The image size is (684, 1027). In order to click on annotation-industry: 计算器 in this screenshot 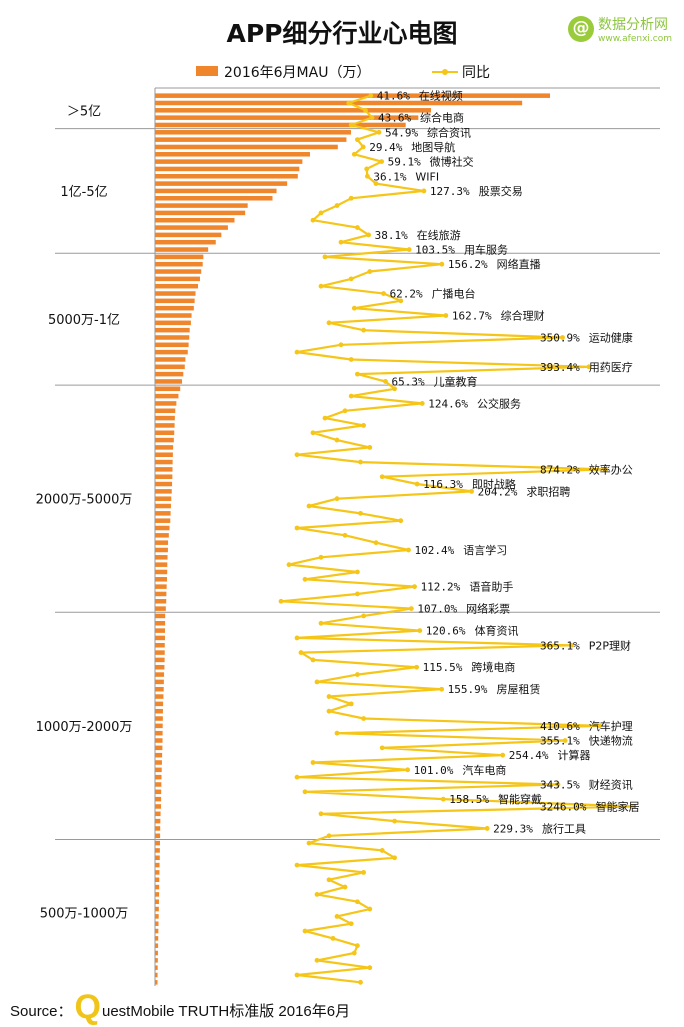, I will do `click(574, 755)`.